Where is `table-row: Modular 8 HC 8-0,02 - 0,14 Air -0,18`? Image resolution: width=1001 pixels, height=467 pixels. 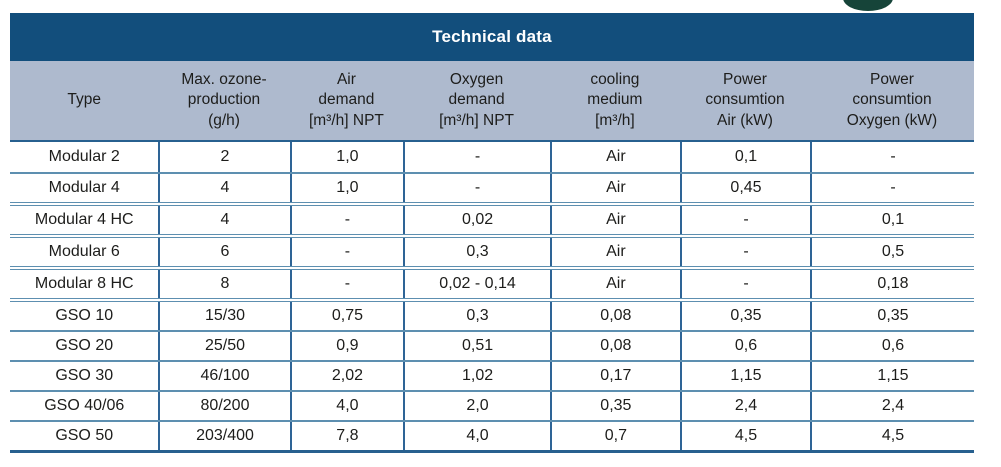 table-row: Modular 8 HC 8-0,02 - 0,14 Air -0,18 is located at coordinates (492, 286).